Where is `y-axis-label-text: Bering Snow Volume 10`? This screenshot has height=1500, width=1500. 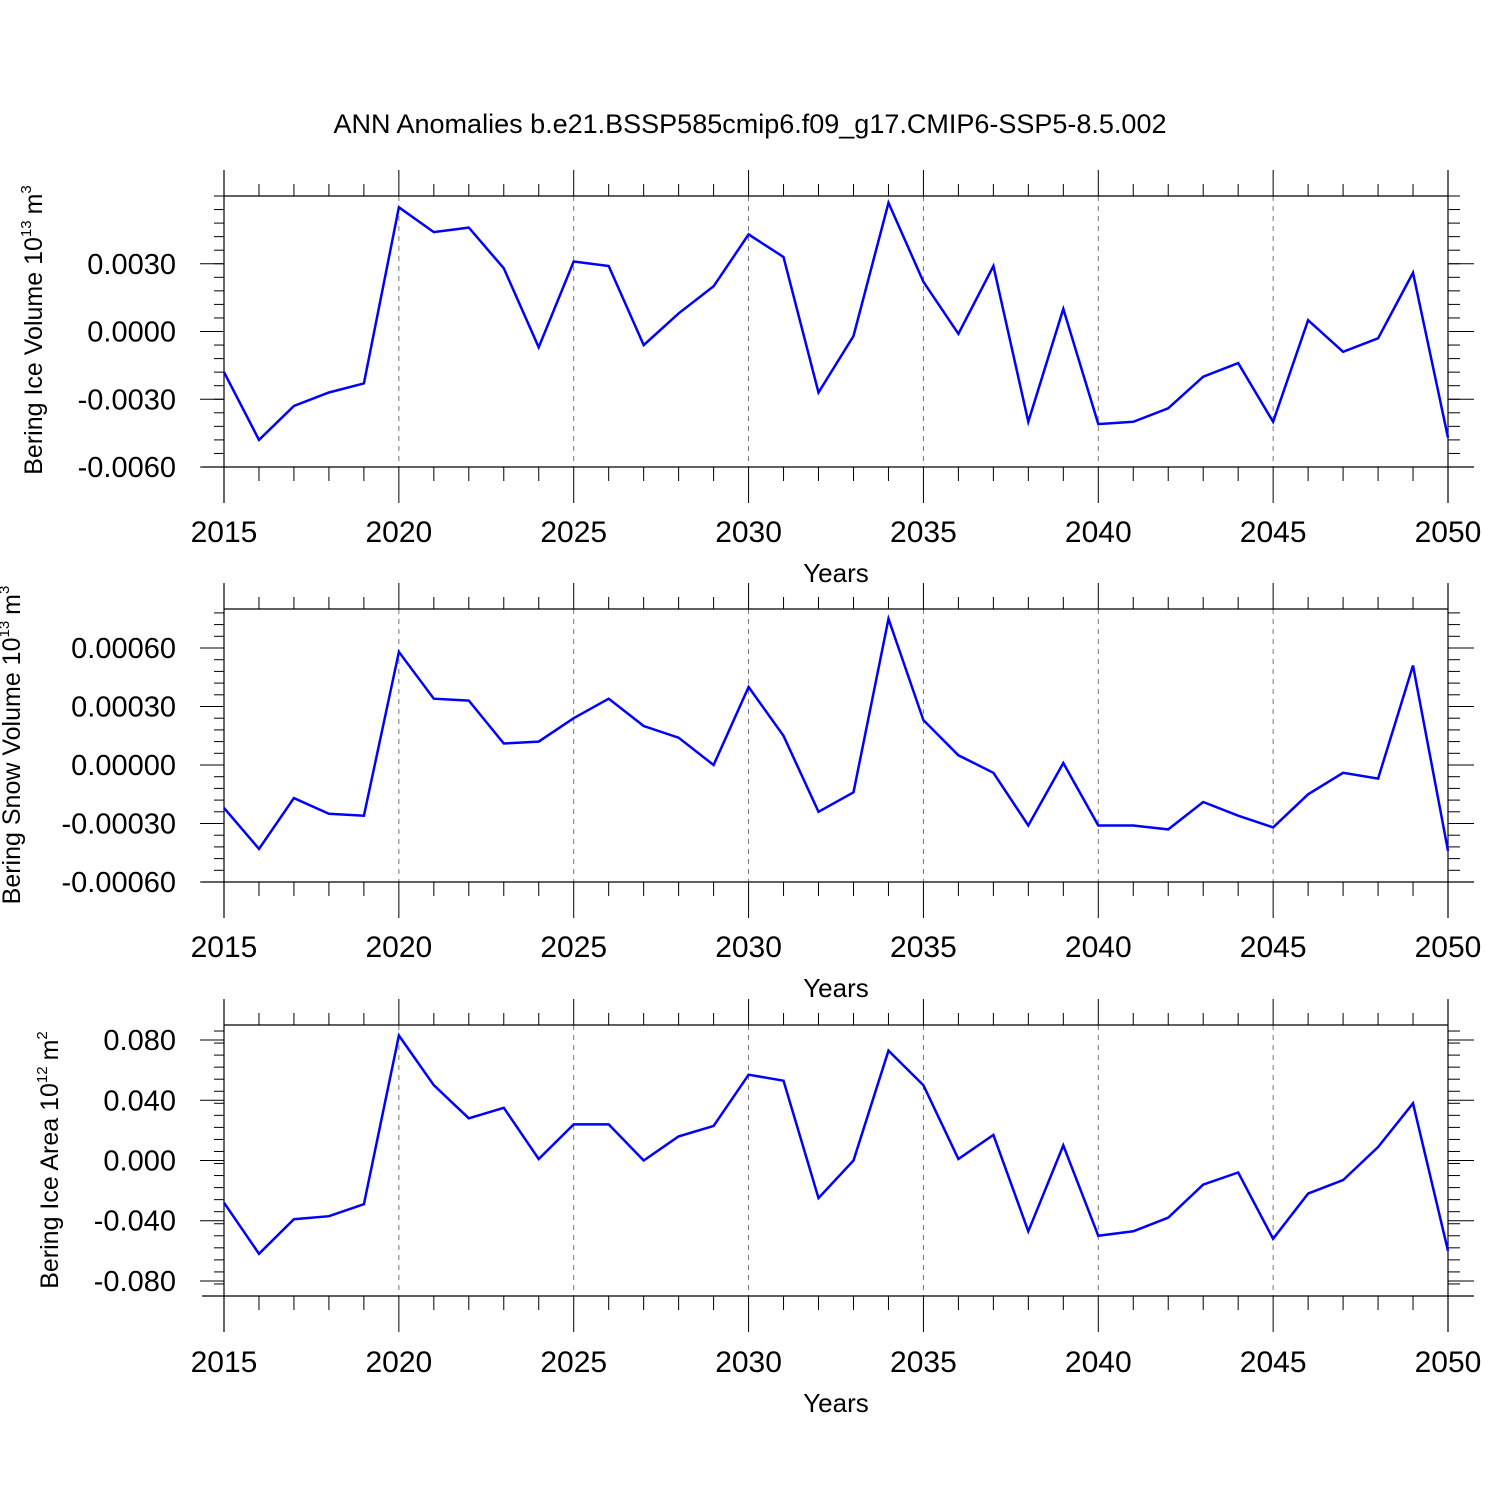 y-axis-label-text: Bering Snow Volume 10 is located at coordinates (13, 771).